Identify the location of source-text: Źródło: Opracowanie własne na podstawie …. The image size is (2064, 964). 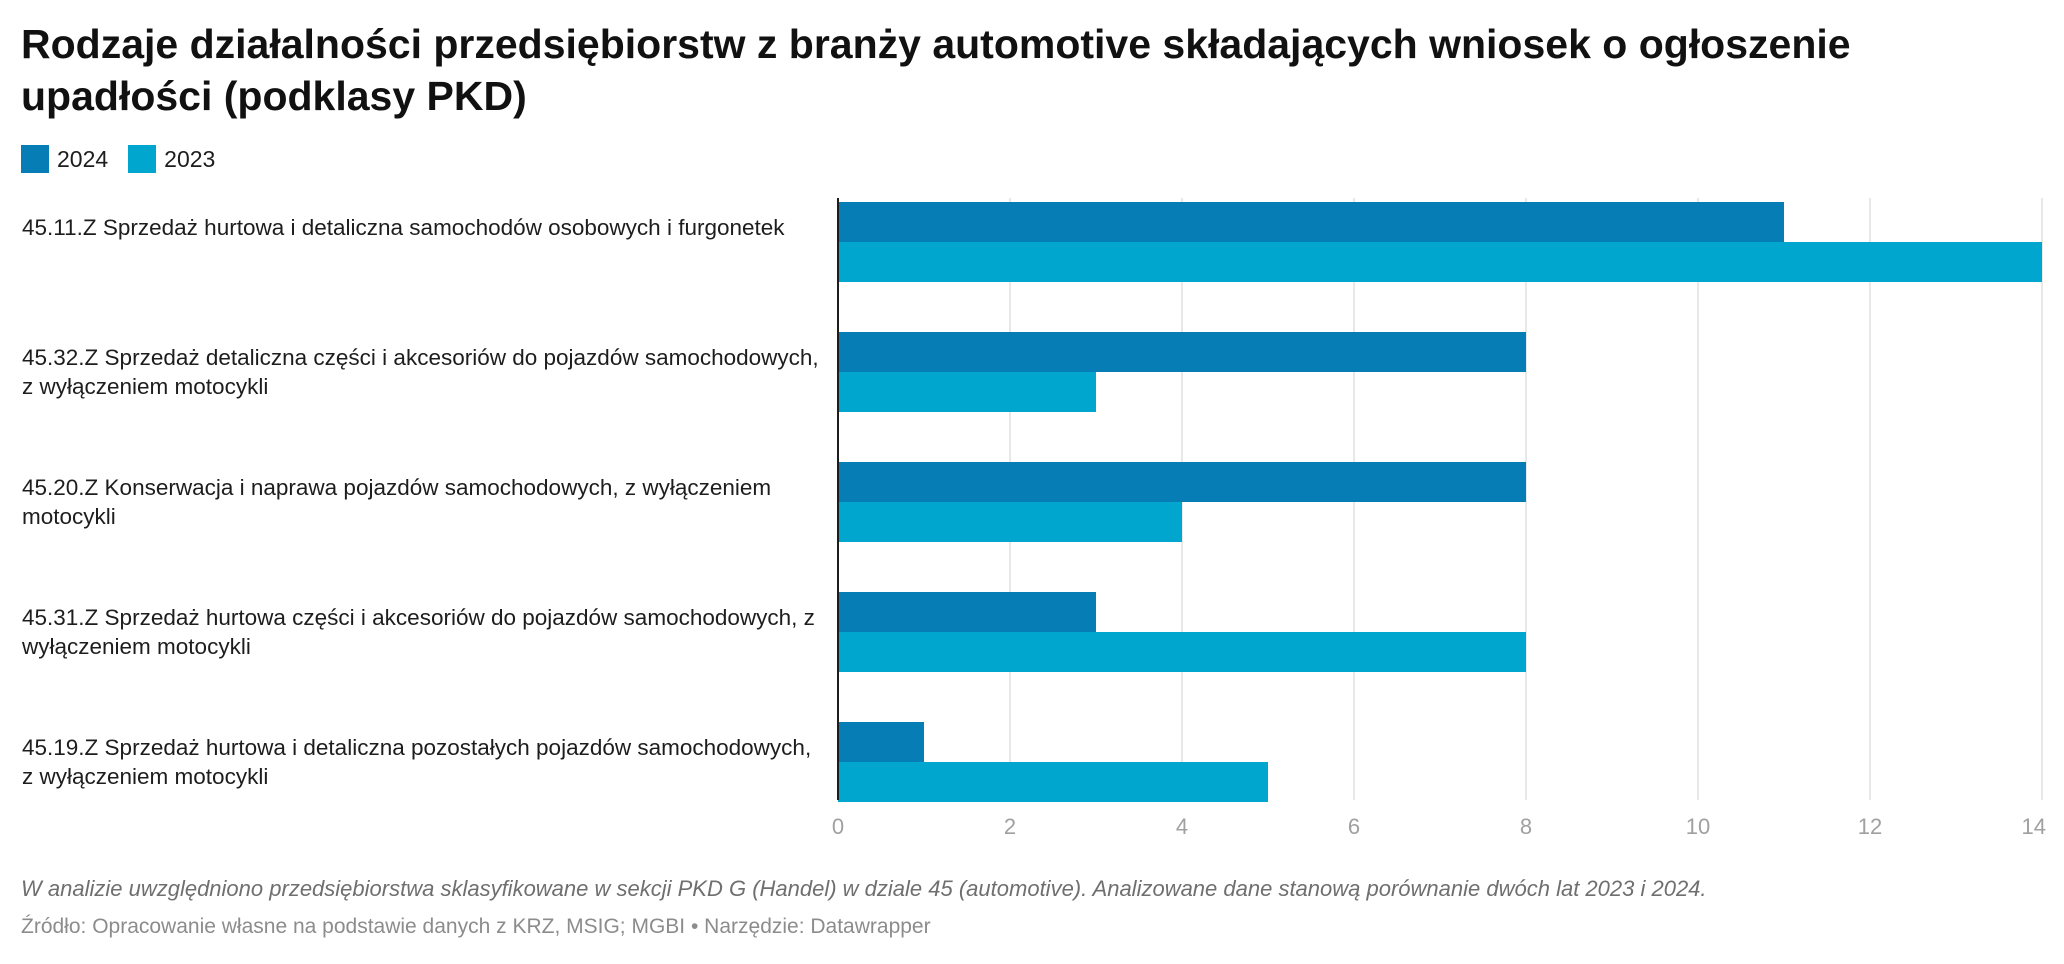
(353, 926).